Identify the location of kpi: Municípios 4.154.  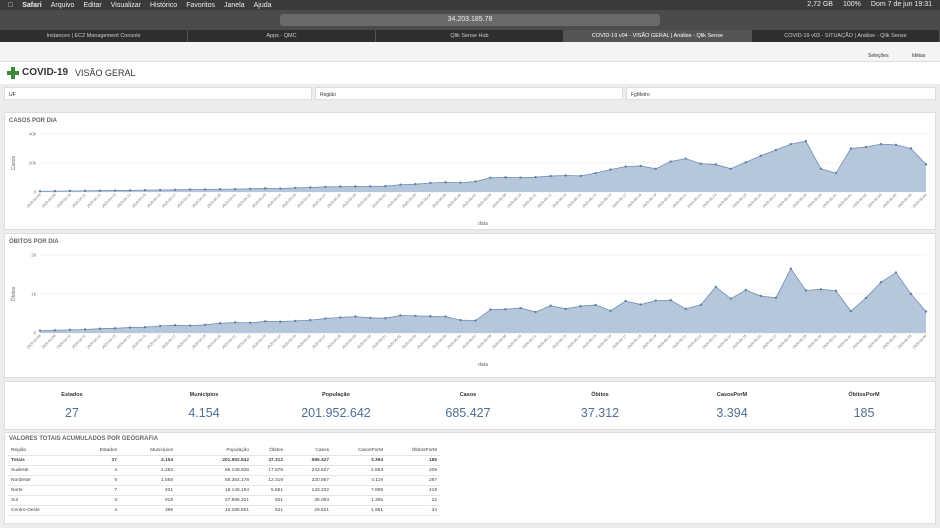
(204, 406).